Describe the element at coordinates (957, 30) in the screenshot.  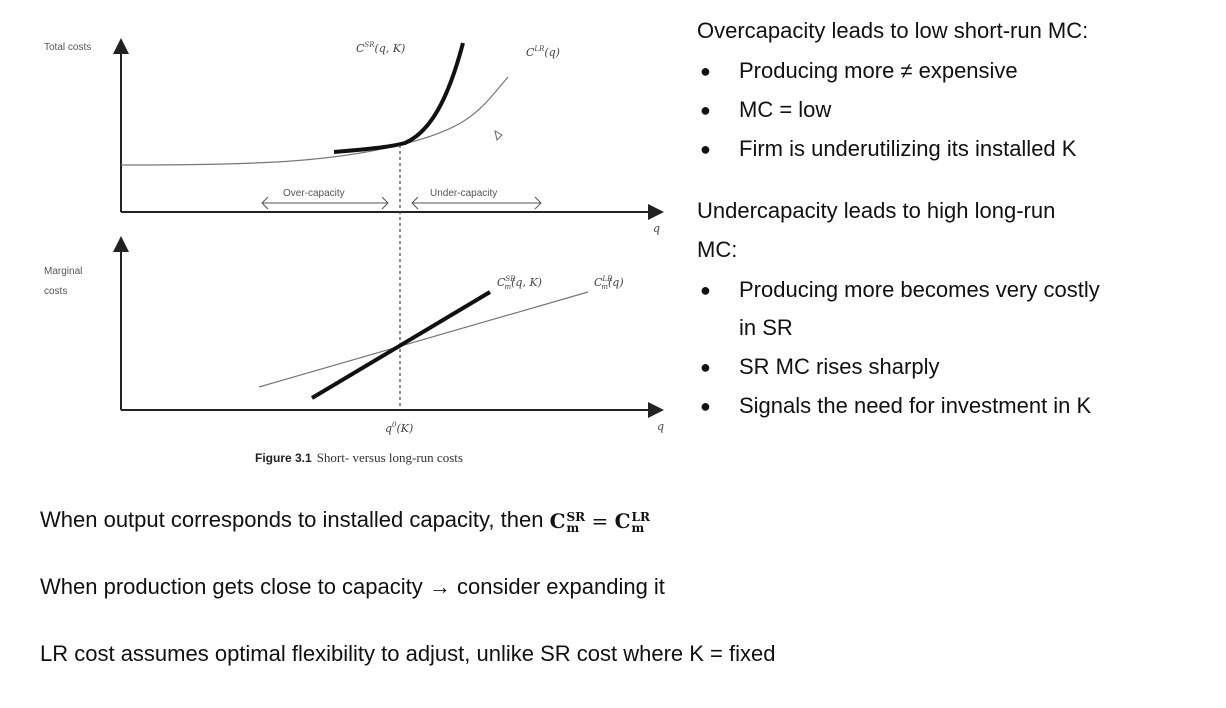
I see `overcapacity-heading-rest: leads to low short-run MC:` at that location.